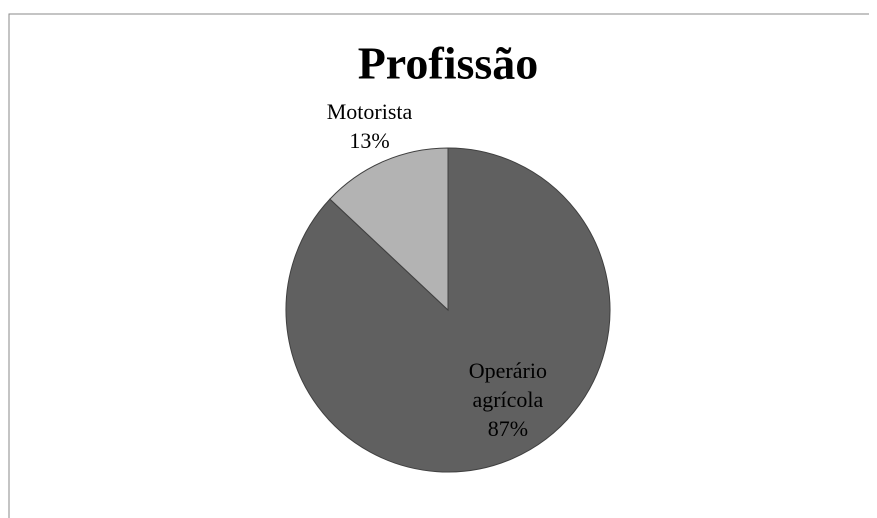 This screenshot has height=518, width=877. I want to click on slice-category: Operário, so click(508, 370).